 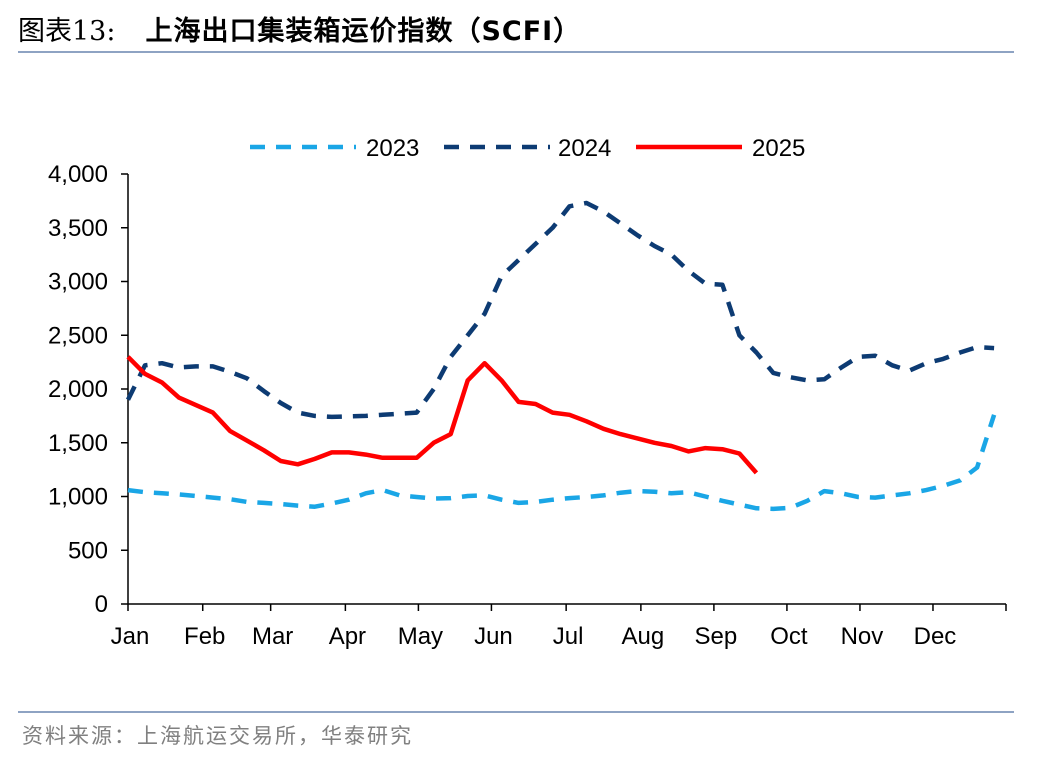 I want to click on x-tick-label: Jul, so click(x=568, y=636).